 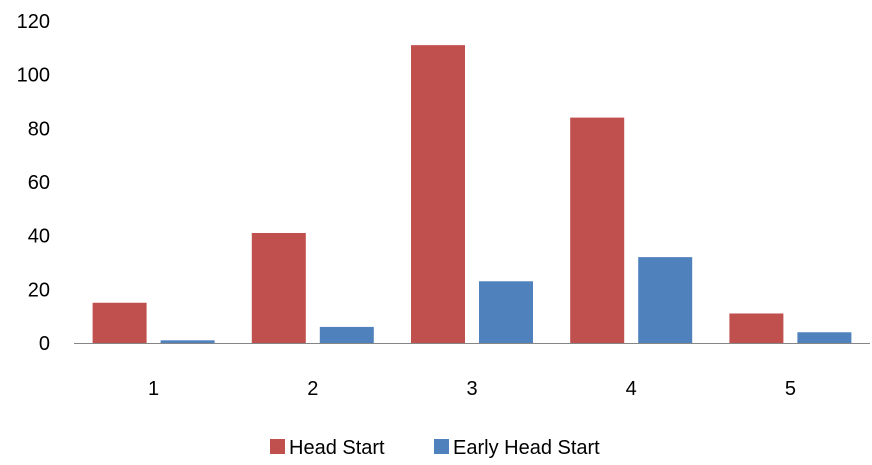 I want to click on y-tick-label: 60, so click(x=39, y=183).